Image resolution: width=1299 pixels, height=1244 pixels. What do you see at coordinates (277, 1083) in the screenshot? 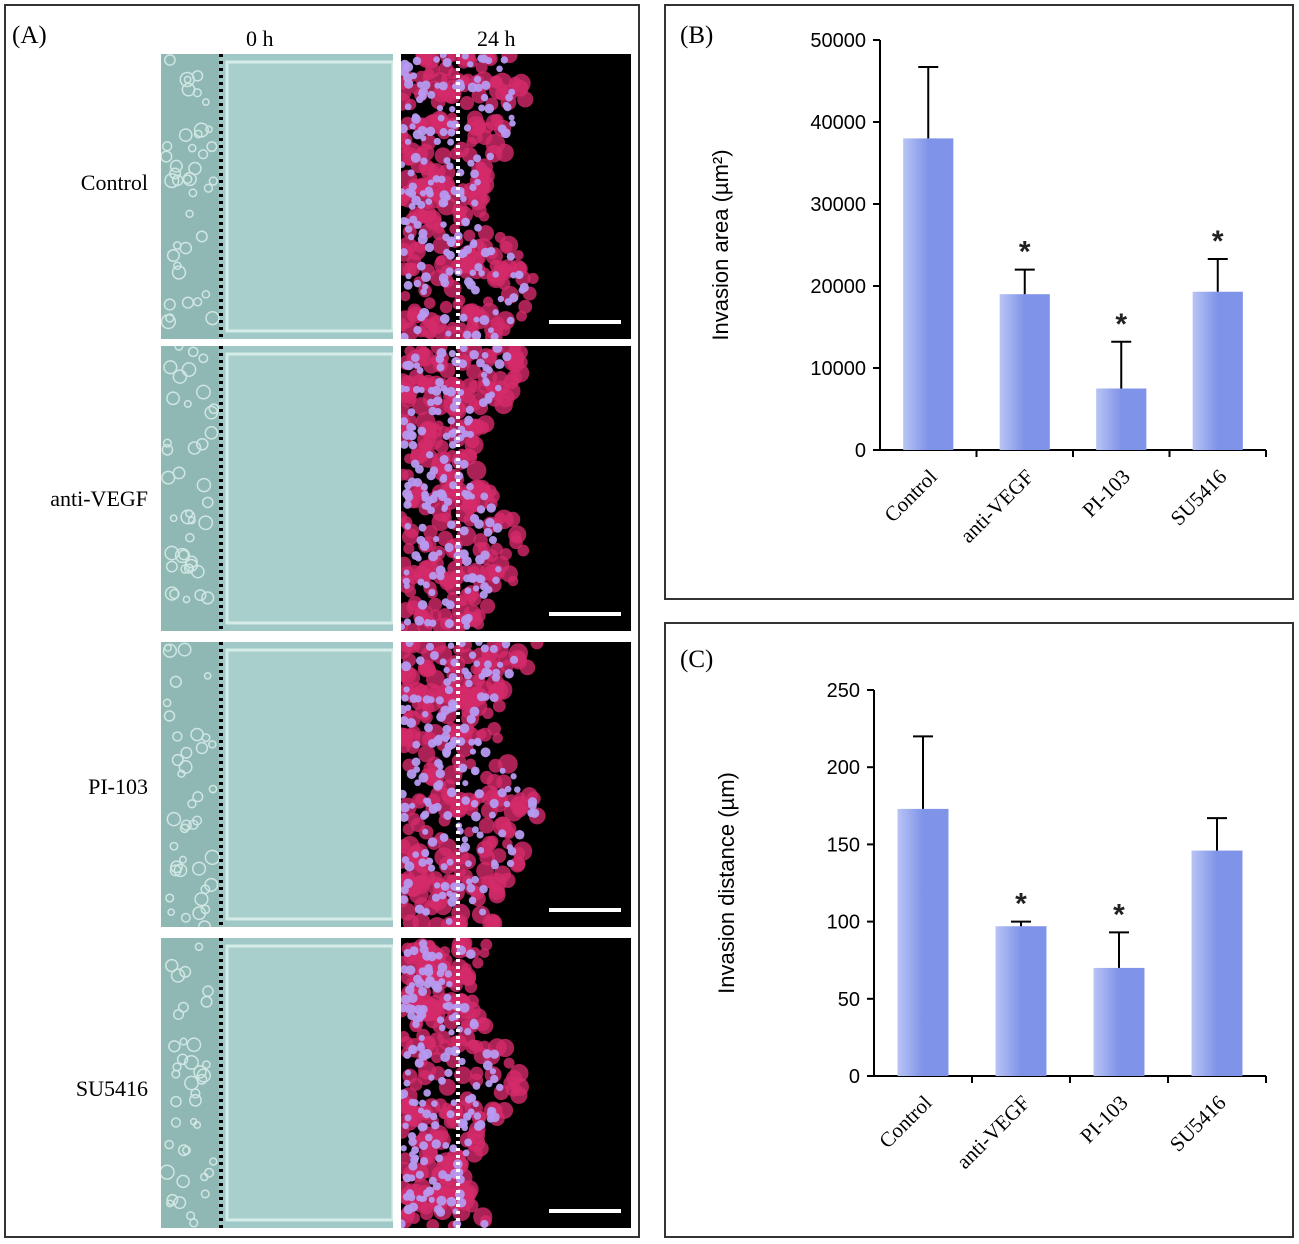
I see `phase-image-su5416` at bounding box center [277, 1083].